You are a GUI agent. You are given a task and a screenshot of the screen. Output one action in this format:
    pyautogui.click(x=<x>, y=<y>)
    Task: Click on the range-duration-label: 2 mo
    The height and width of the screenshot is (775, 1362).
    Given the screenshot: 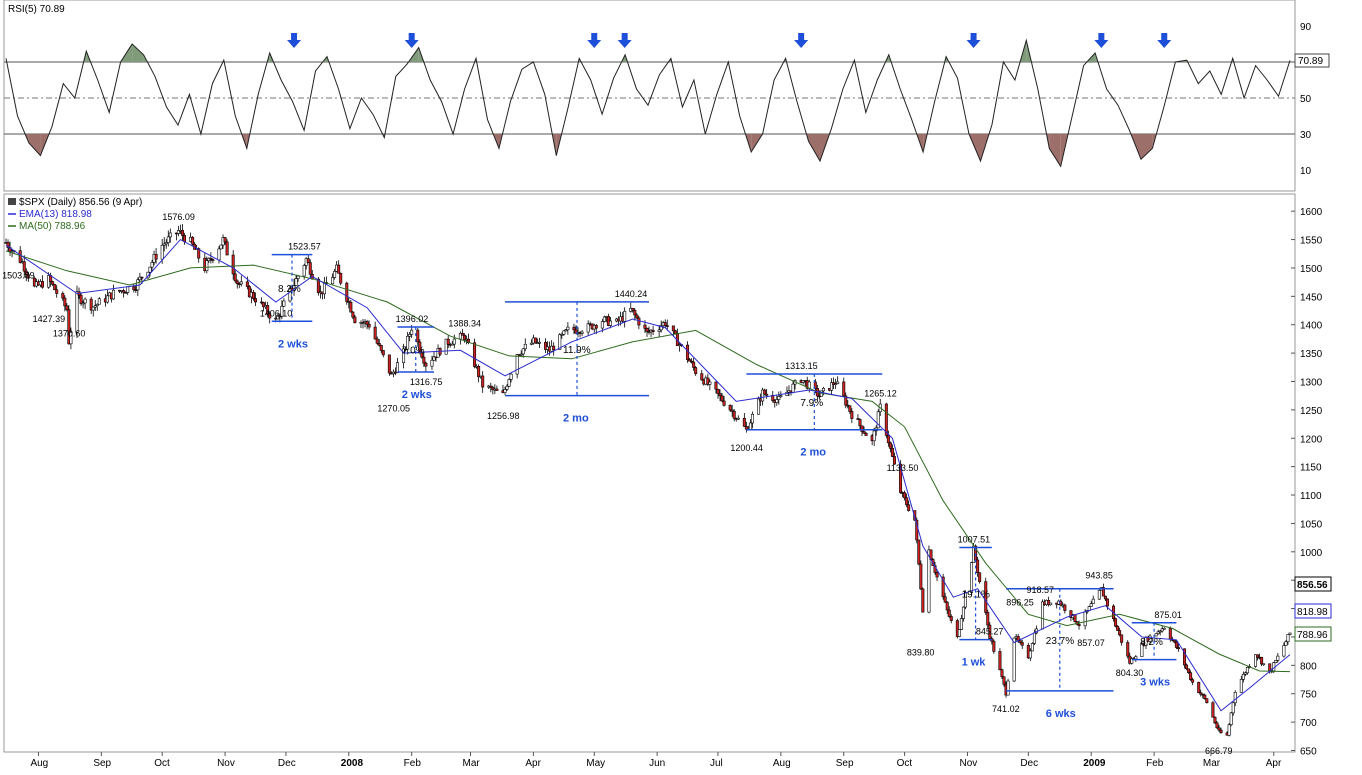 What is the action you would take?
    pyautogui.click(x=576, y=419)
    